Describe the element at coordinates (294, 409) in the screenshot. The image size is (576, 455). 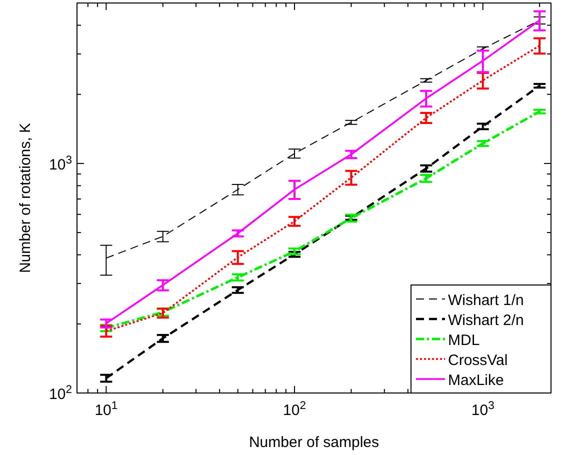
I see `x-tick-label: 10$^{2}$` at that location.